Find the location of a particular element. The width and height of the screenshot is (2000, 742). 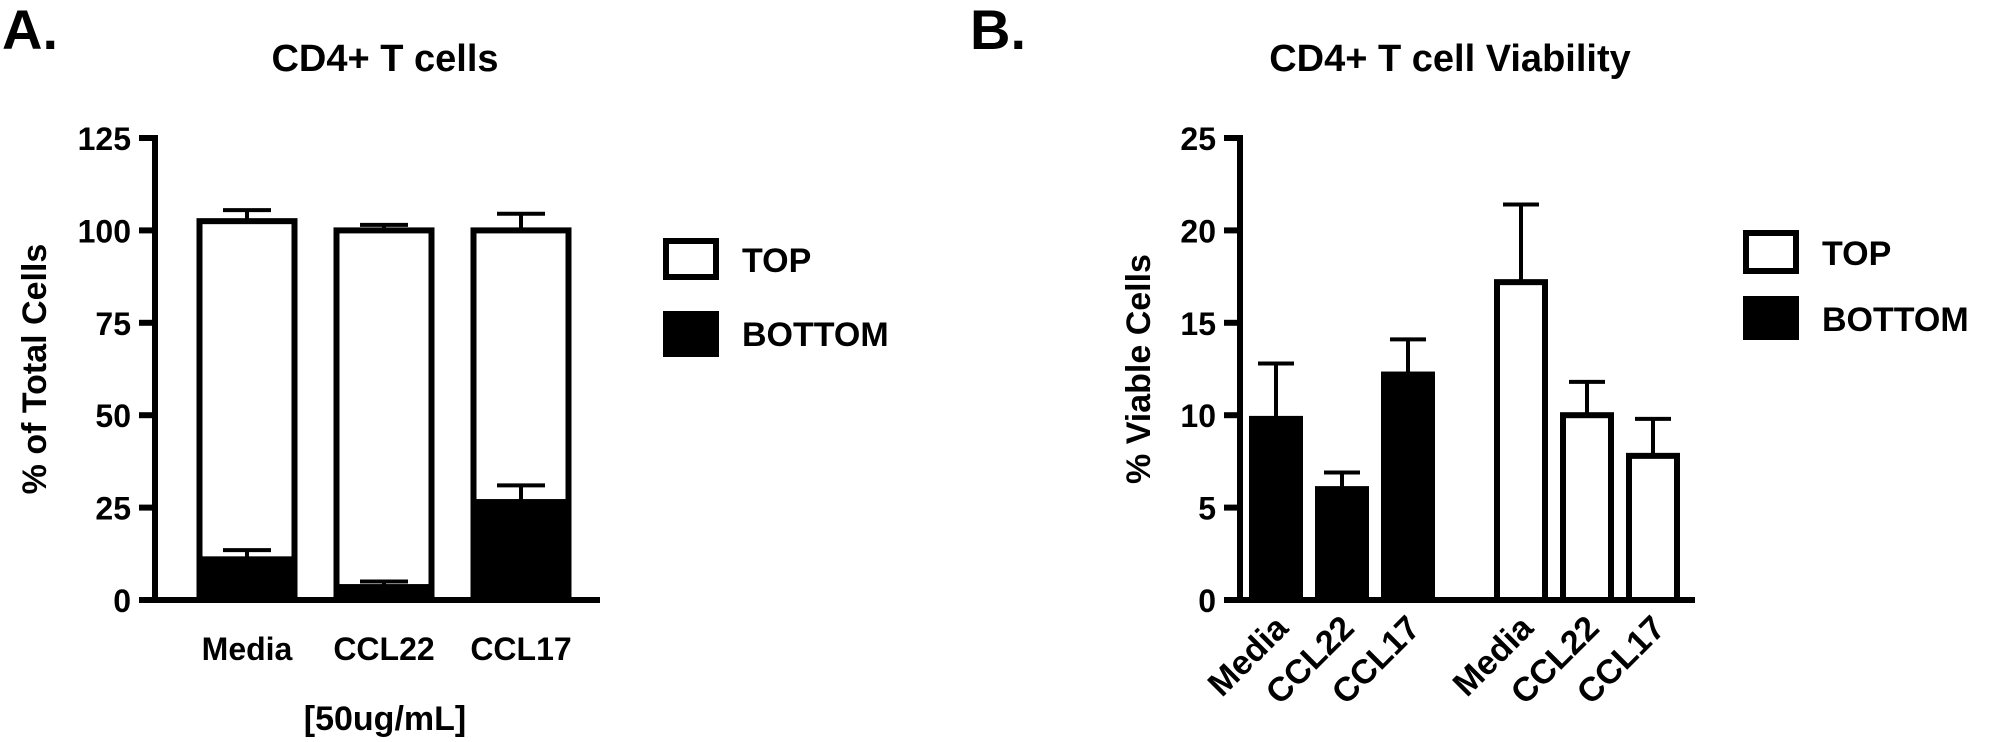

x-tick-label: CCL17 is located at coordinates (520, 649).